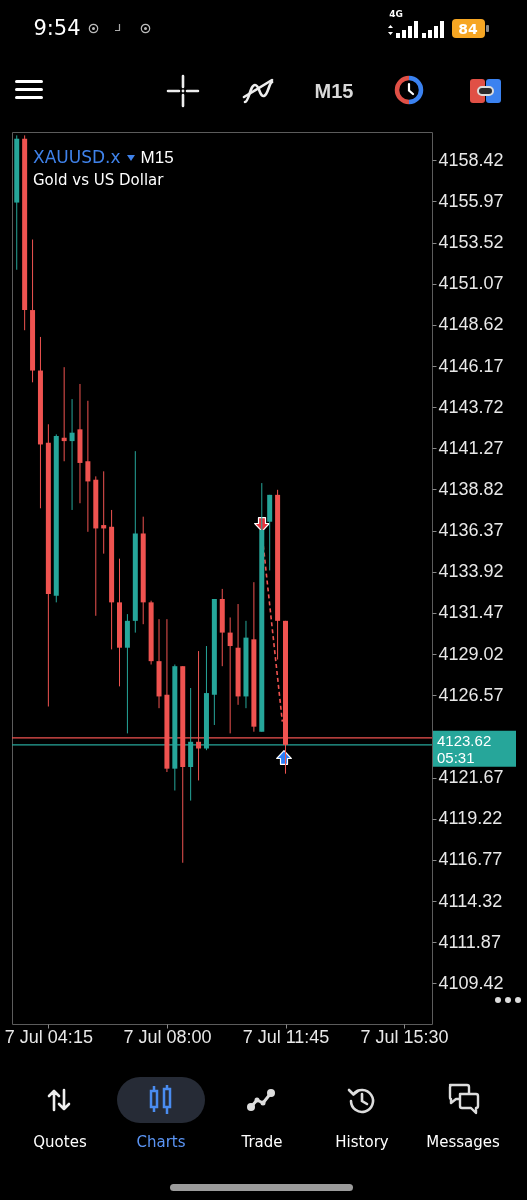 This screenshot has height=1200, width=527. I want to click on text: 05:31, so click(456, 757).